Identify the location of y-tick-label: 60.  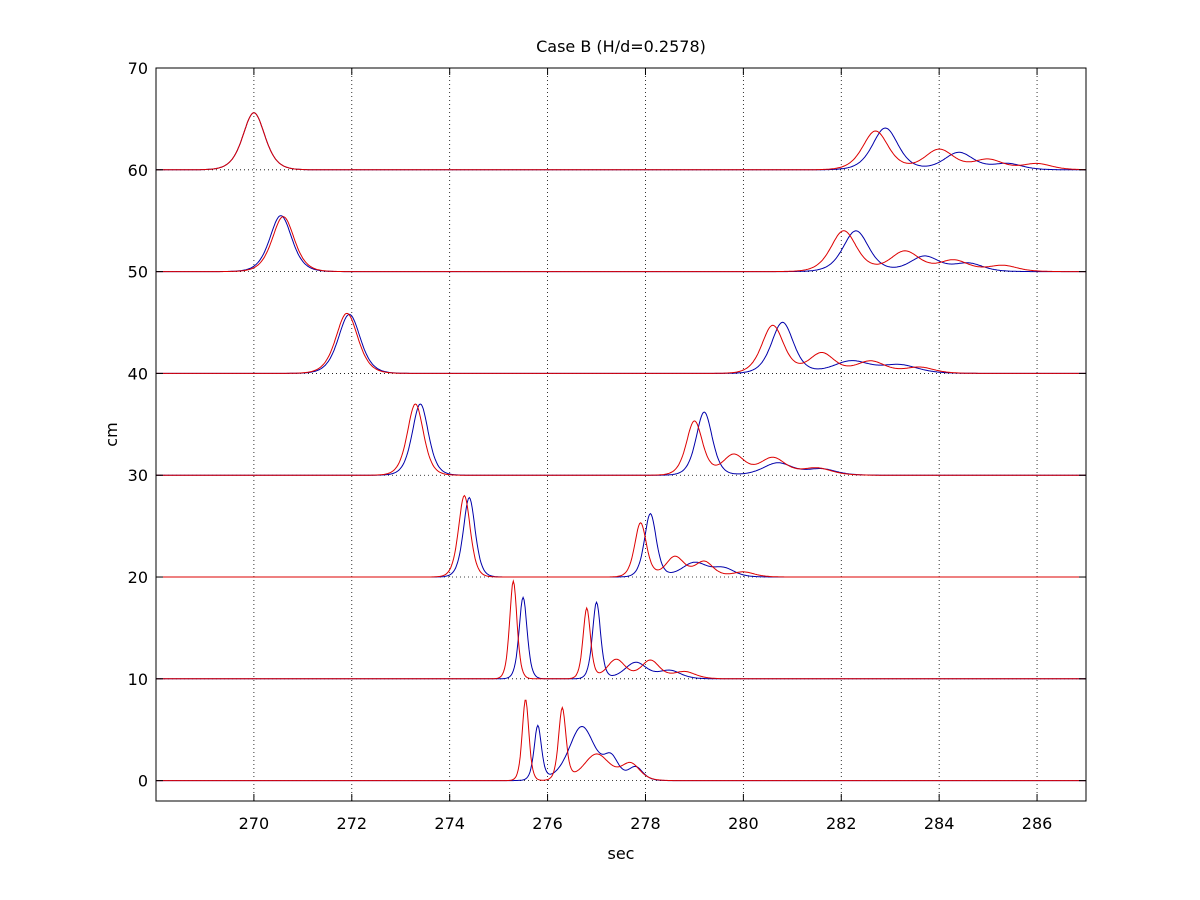
(138, 170).